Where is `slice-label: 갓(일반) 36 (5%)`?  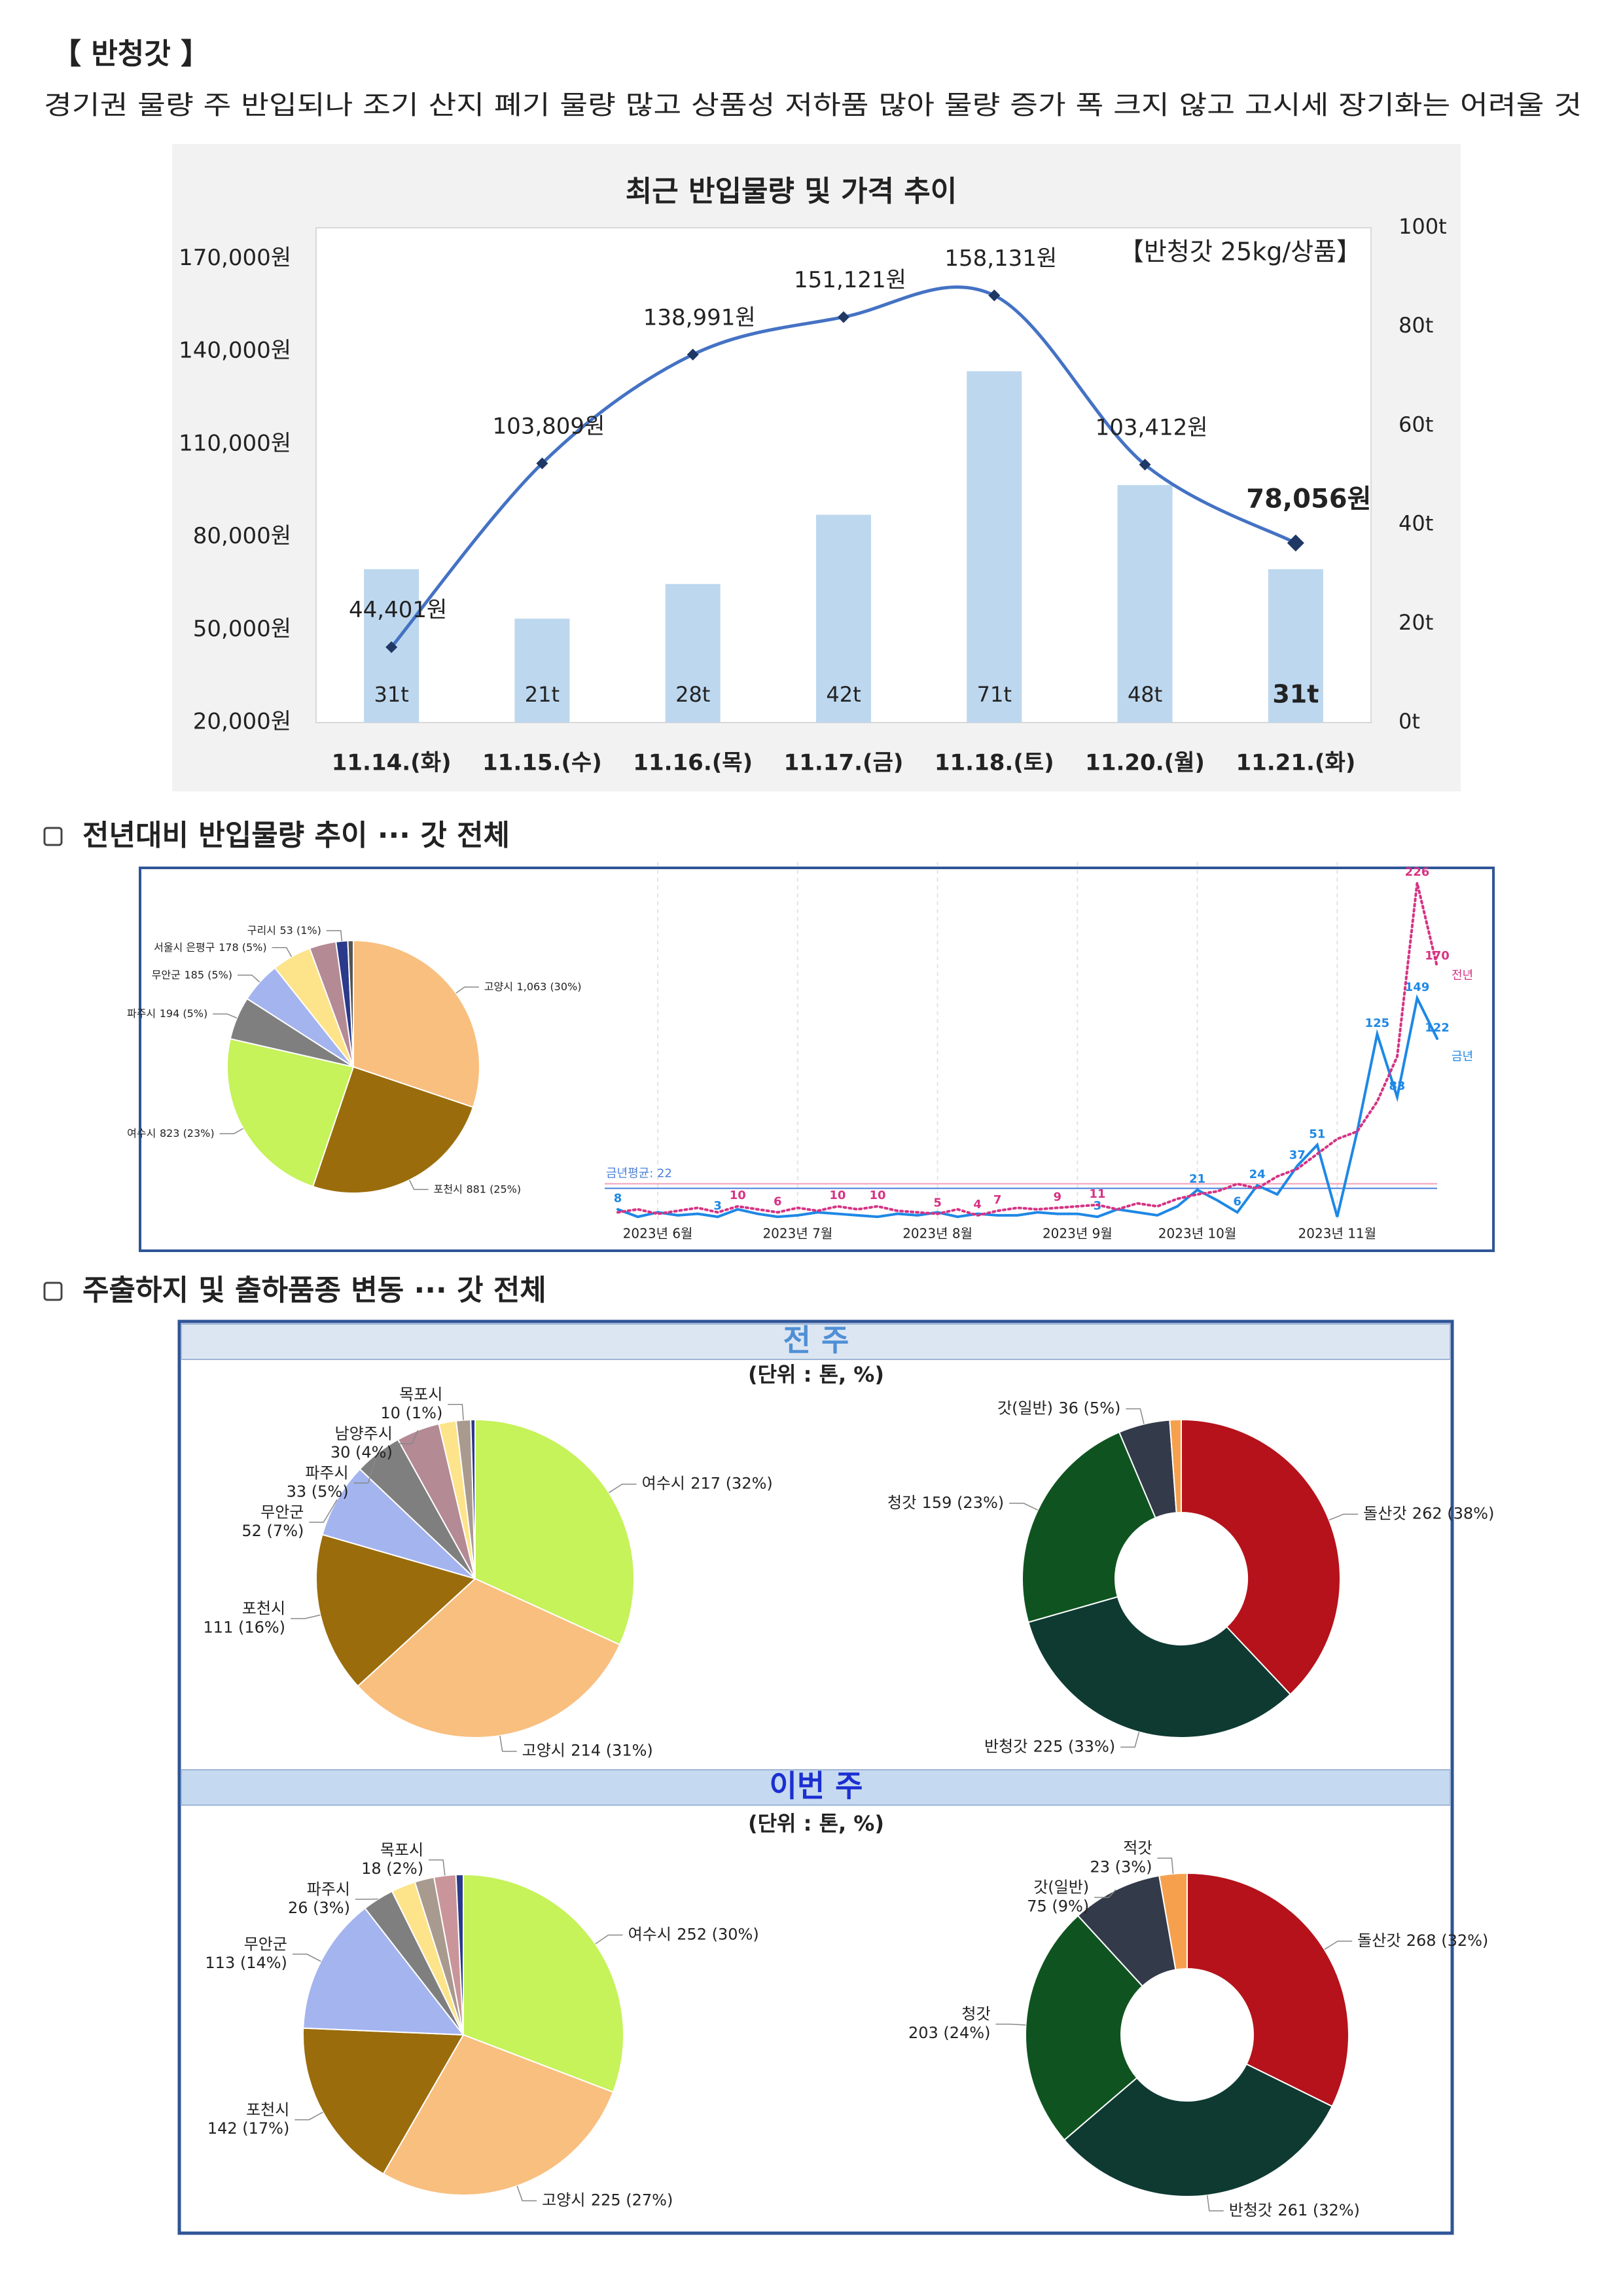
slice-label: 갓(일반) 36 (5%) is located at coordinates (1058, 1408).